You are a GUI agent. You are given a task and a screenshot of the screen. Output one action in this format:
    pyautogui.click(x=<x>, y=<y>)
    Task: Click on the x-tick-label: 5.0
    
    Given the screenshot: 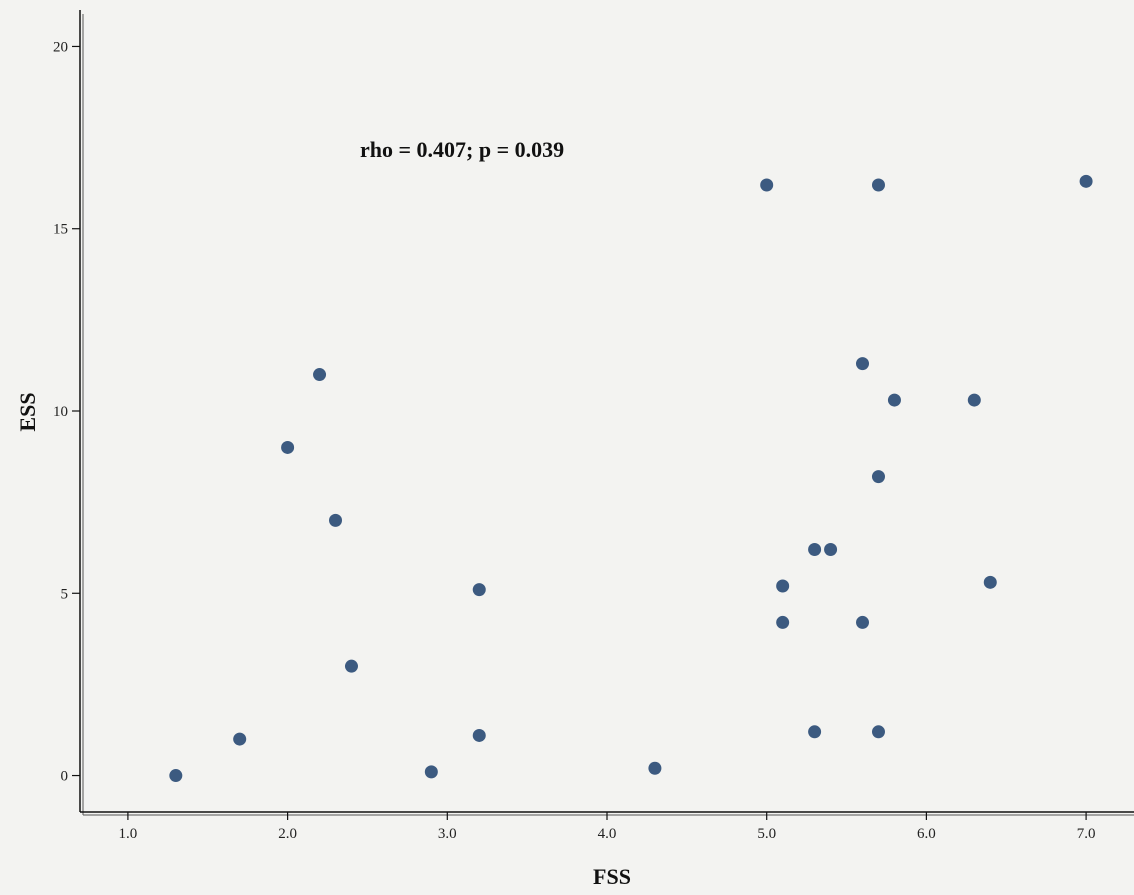 What is the action you would take?
    pyautogui.click(x=766, y=834)
    